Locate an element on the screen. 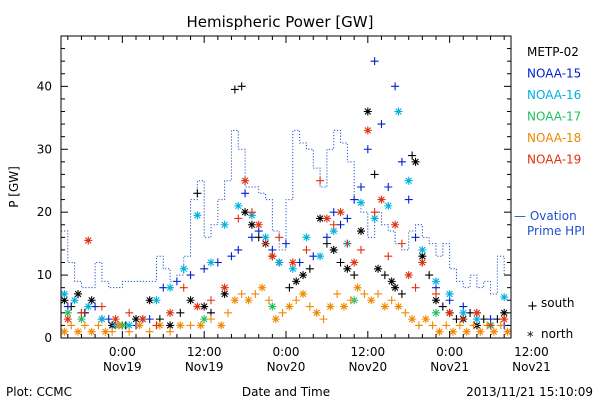 This screenshot has width=600, height=400. x-tick-label-date: Nov20 is located at coordinates (286, 367).